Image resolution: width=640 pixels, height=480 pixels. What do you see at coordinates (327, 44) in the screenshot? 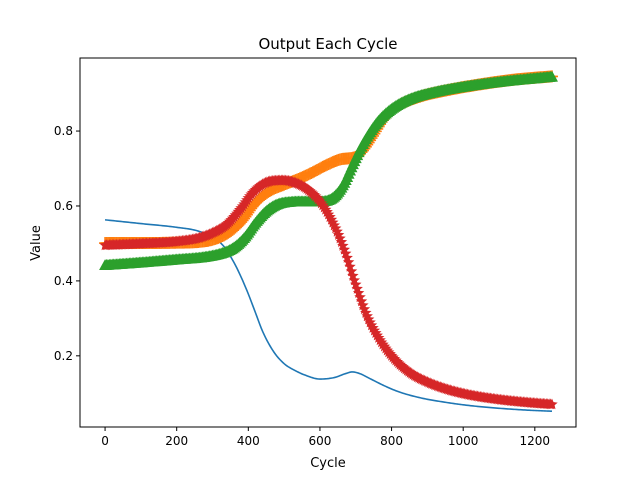
I see `chart-title: Output Each Cycle` at bounding box center [327, 44].